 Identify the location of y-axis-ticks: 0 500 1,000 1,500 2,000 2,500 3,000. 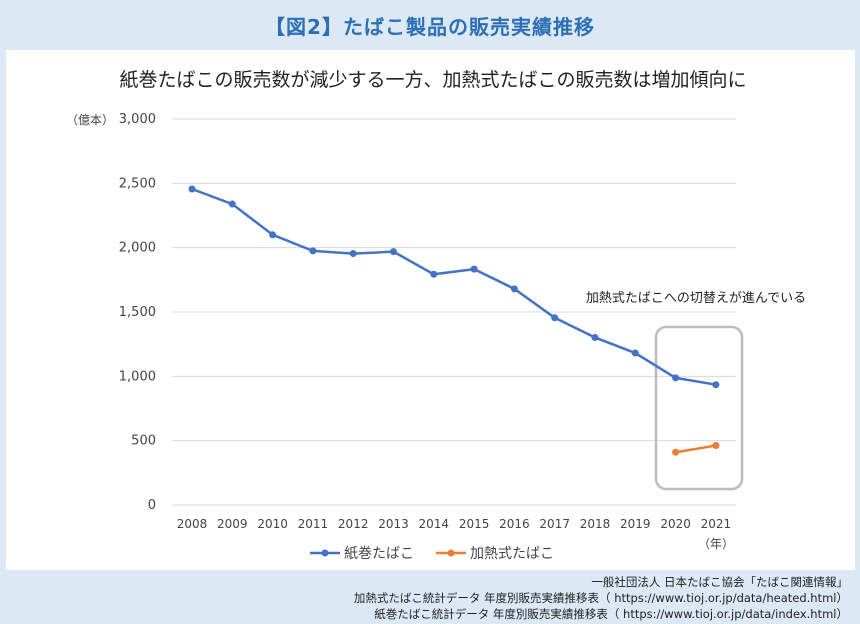
(137, 312).